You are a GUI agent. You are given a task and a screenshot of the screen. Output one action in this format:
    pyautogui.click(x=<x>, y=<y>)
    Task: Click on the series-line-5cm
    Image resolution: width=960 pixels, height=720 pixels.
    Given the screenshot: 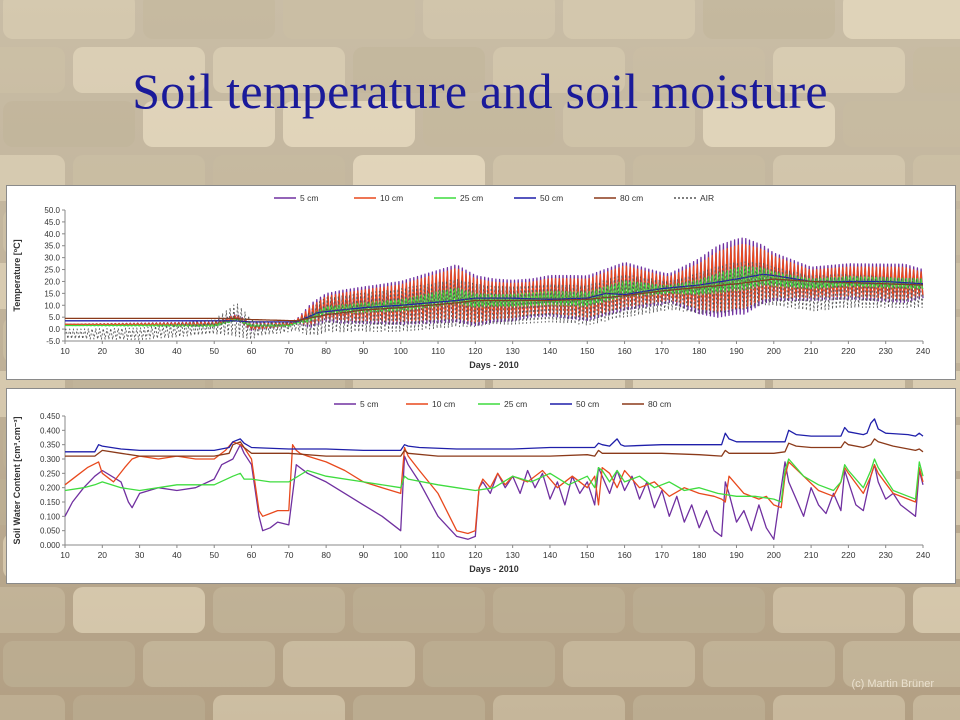 What is the action you would take?
    pyautogui.click(x=494, y=492)
    